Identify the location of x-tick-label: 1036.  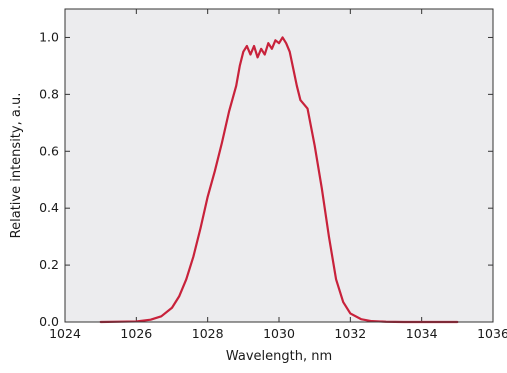
(492, 333).